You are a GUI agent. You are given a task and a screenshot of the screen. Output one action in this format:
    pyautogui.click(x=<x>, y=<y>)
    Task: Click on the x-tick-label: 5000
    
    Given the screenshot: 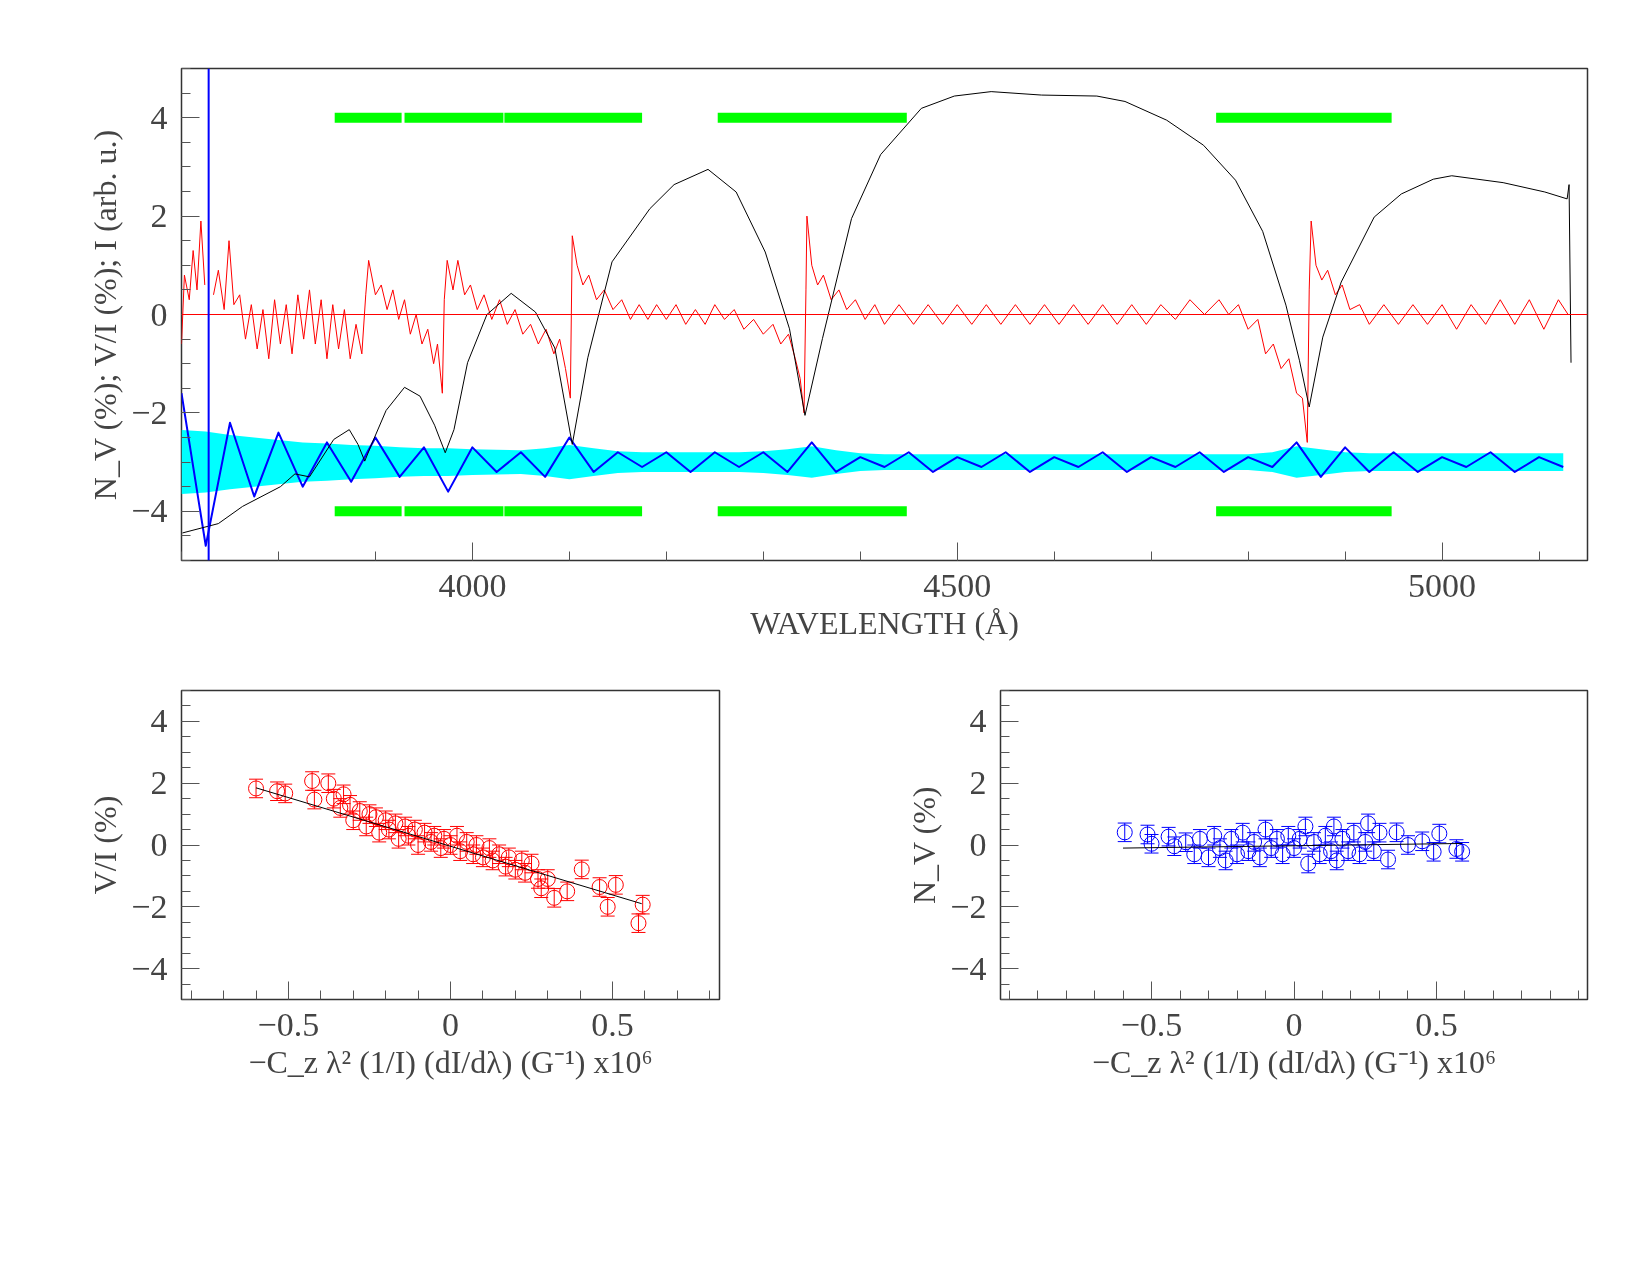 What is the action you would take?
    pyautogui.click(x=1442, y=585)
    